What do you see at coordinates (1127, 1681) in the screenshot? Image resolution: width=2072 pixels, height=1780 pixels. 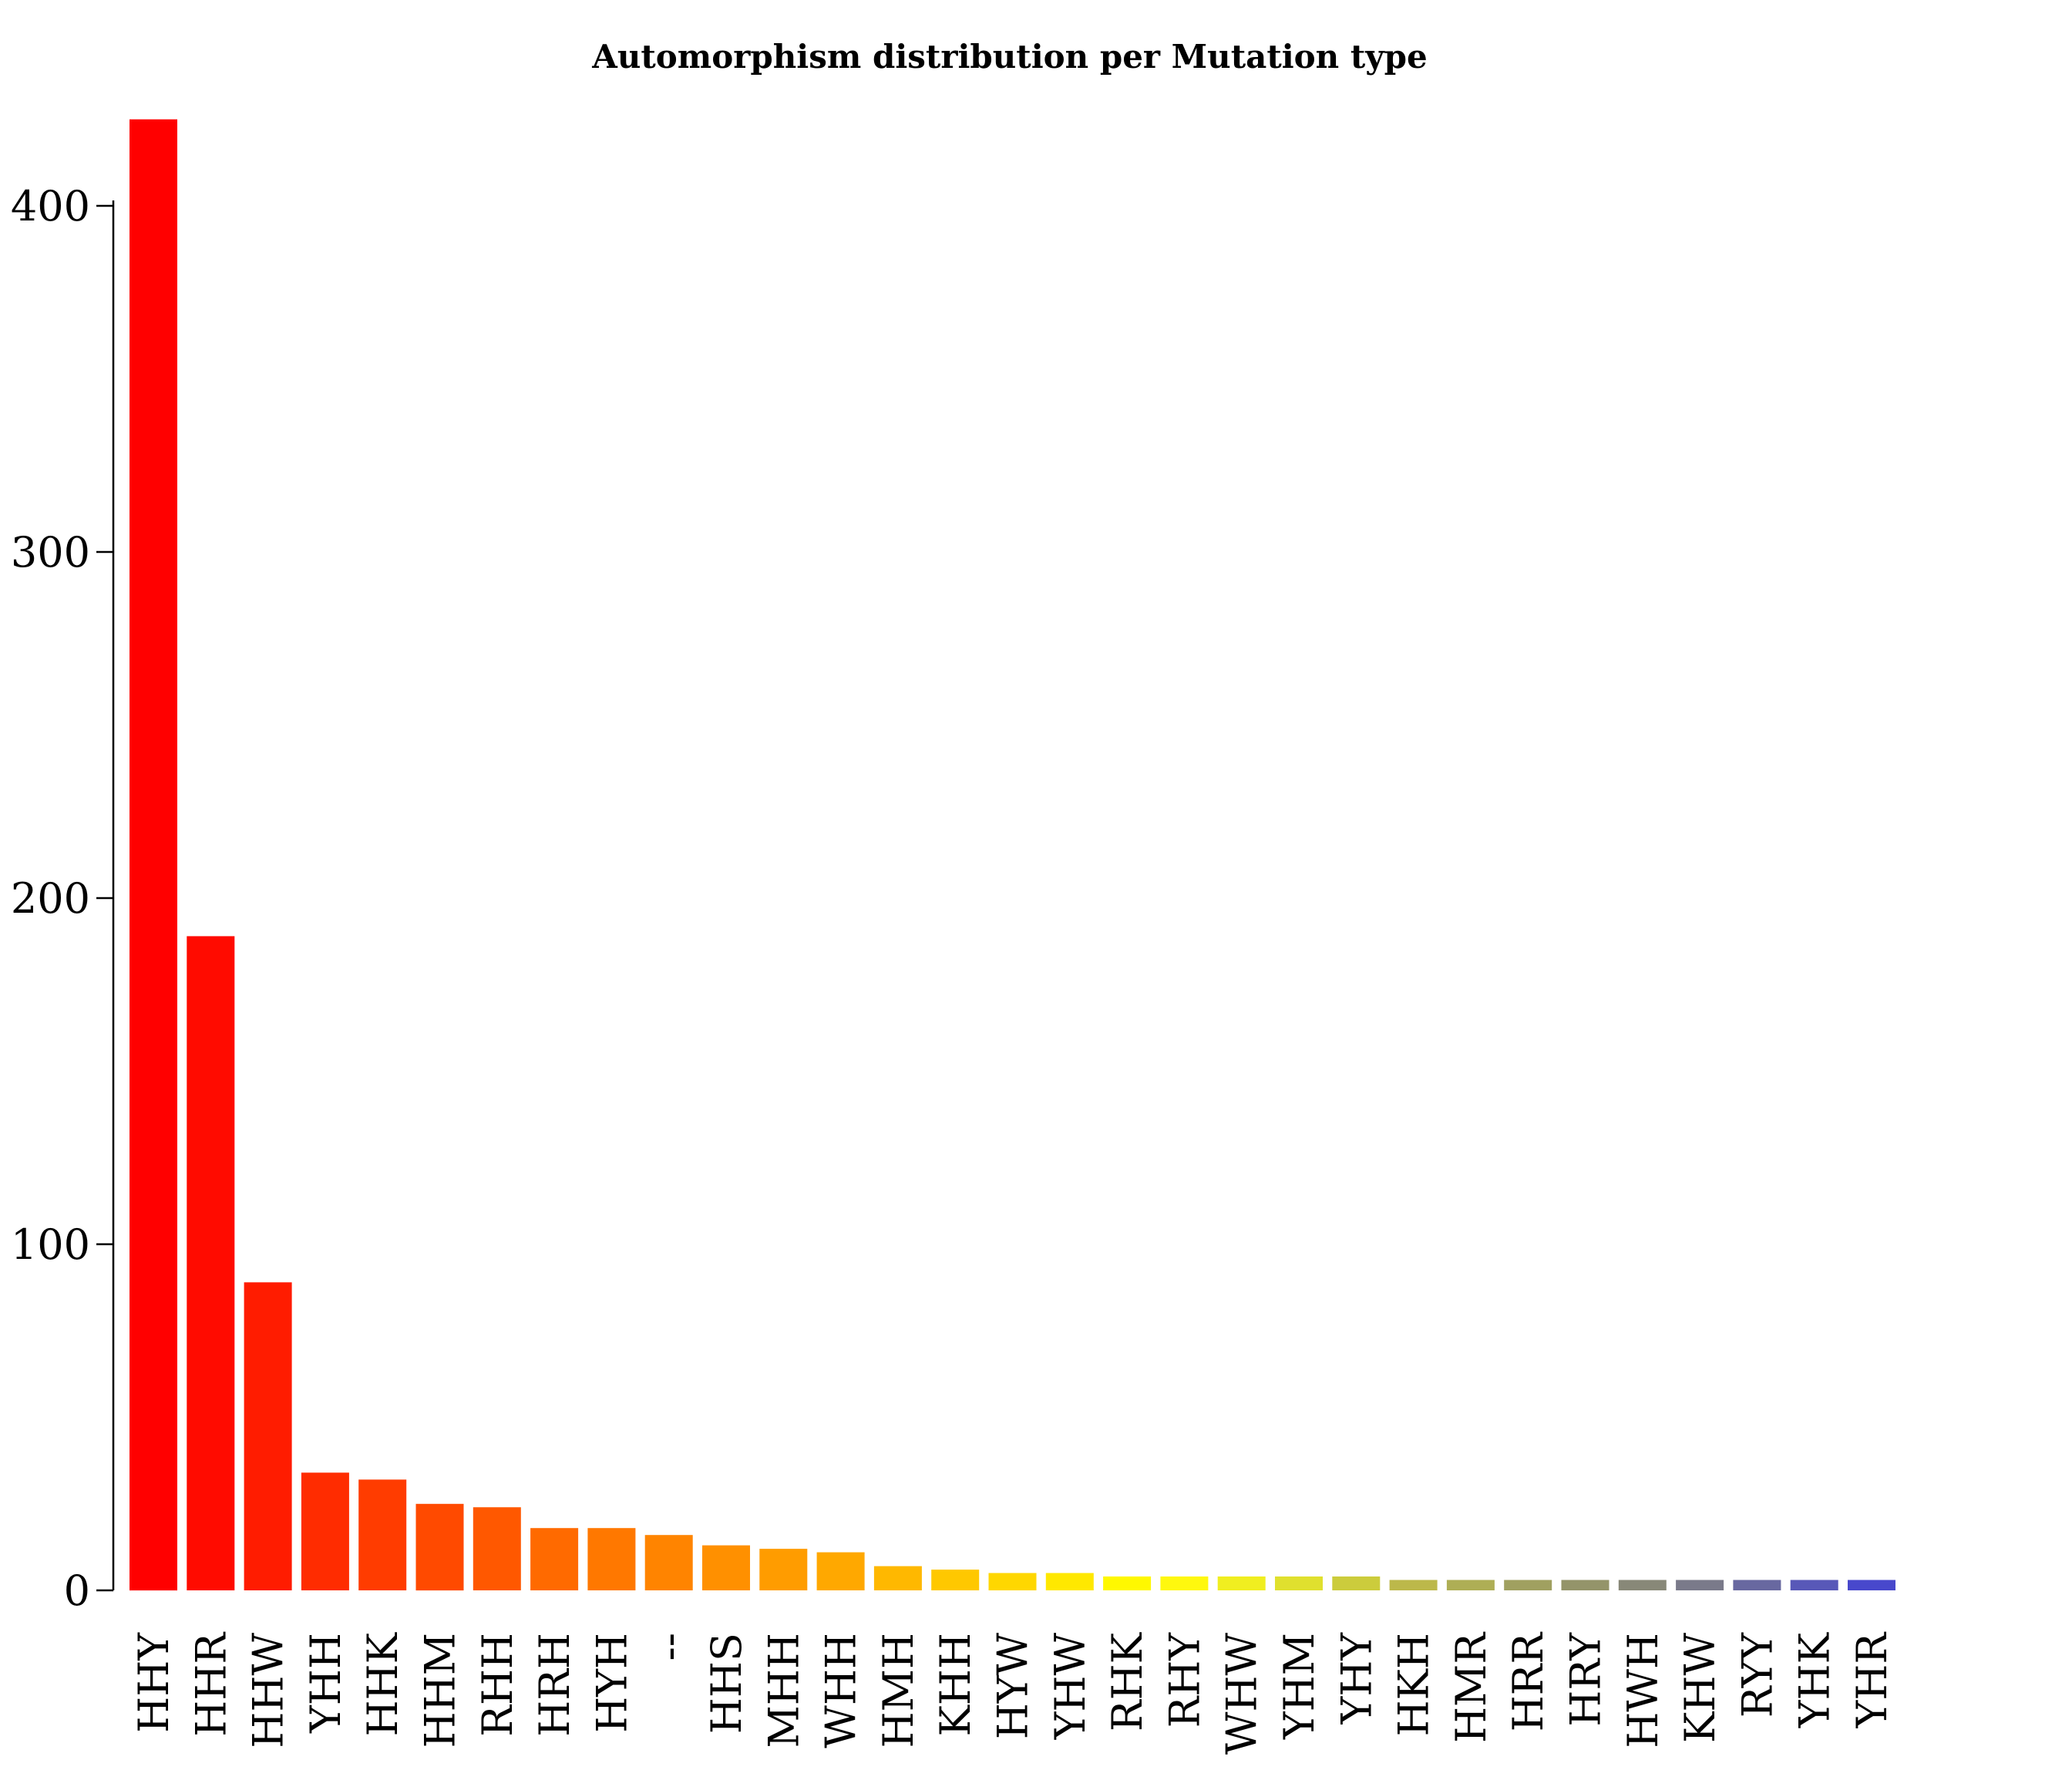 I see `x-tick-label: RHK` at bounding box center [1127, 1681].